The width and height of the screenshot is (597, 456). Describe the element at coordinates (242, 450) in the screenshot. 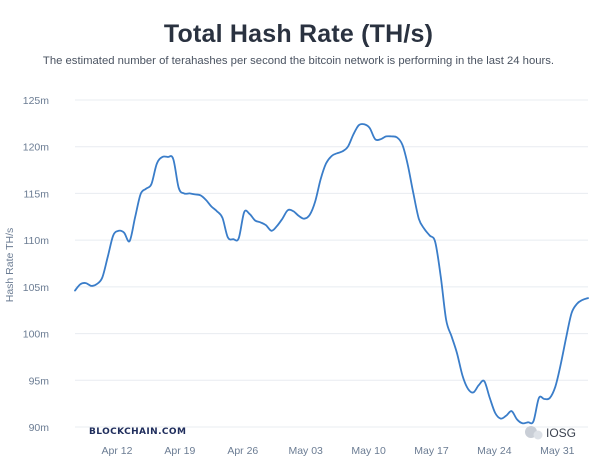

I see `x-tick-label: Apr 26` at that location.